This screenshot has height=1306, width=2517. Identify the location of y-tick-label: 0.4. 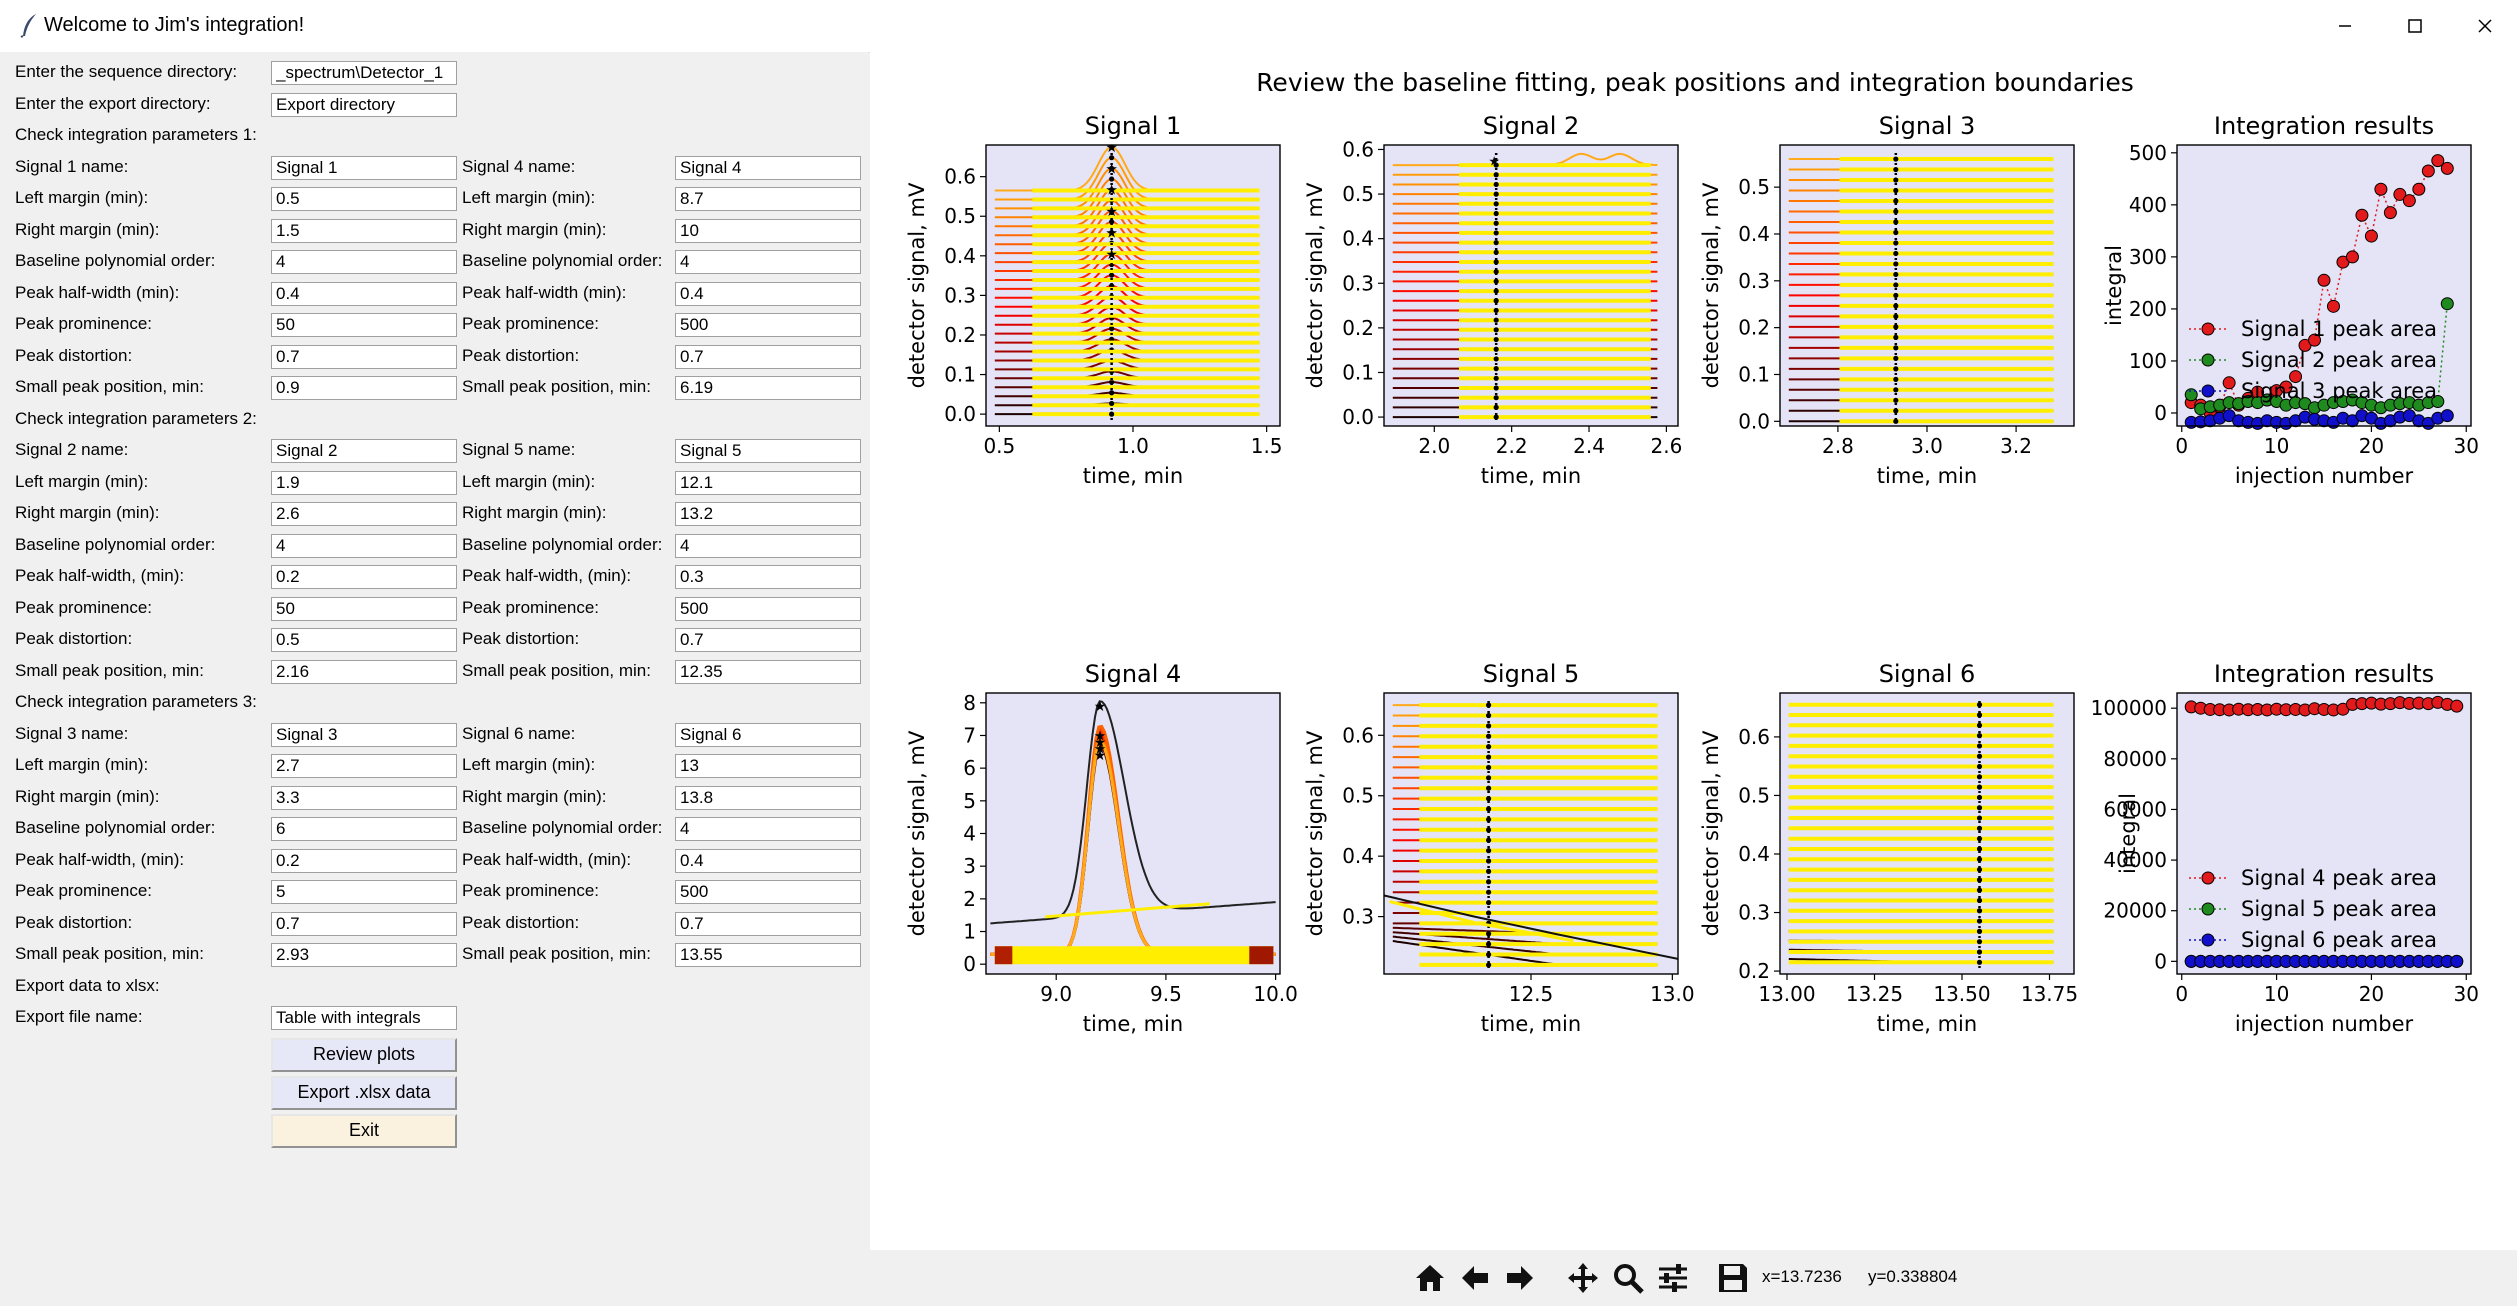
(1754, 854).